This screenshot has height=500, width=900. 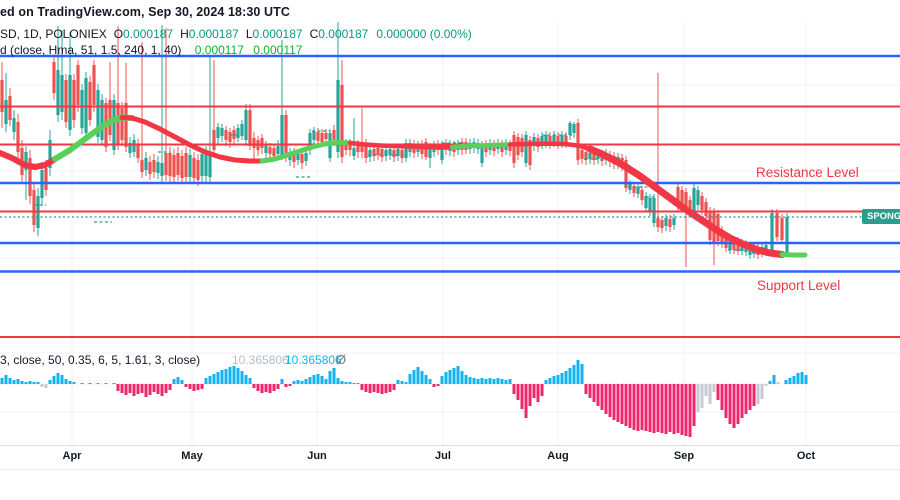 What do you see at coordinates (806, 456) in the screenshot?
I see `month-label-oct: Oct` at bounding box center [806, 456].